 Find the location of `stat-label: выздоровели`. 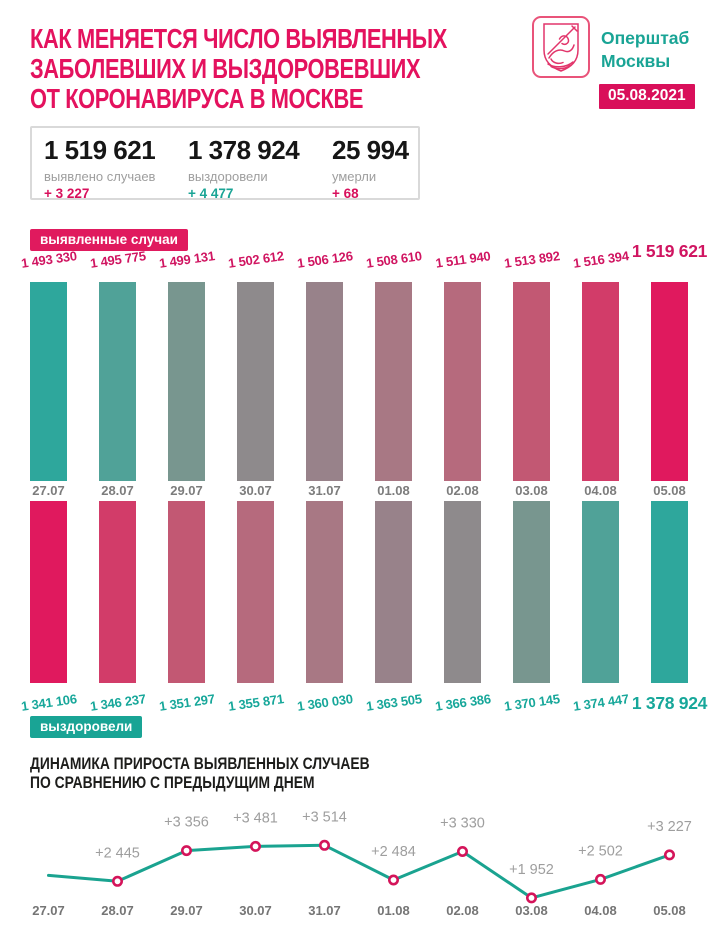

stat-label: выздоровели is located at coordinates (228, 176).